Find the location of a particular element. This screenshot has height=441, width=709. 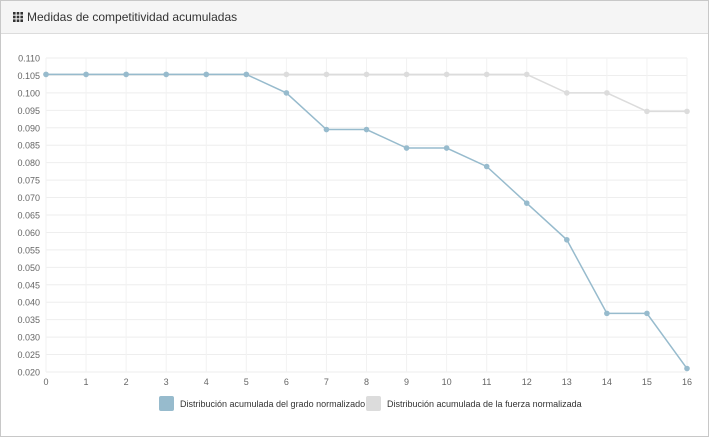

x-tick-label: 7 is located at coordinates (326, 382).